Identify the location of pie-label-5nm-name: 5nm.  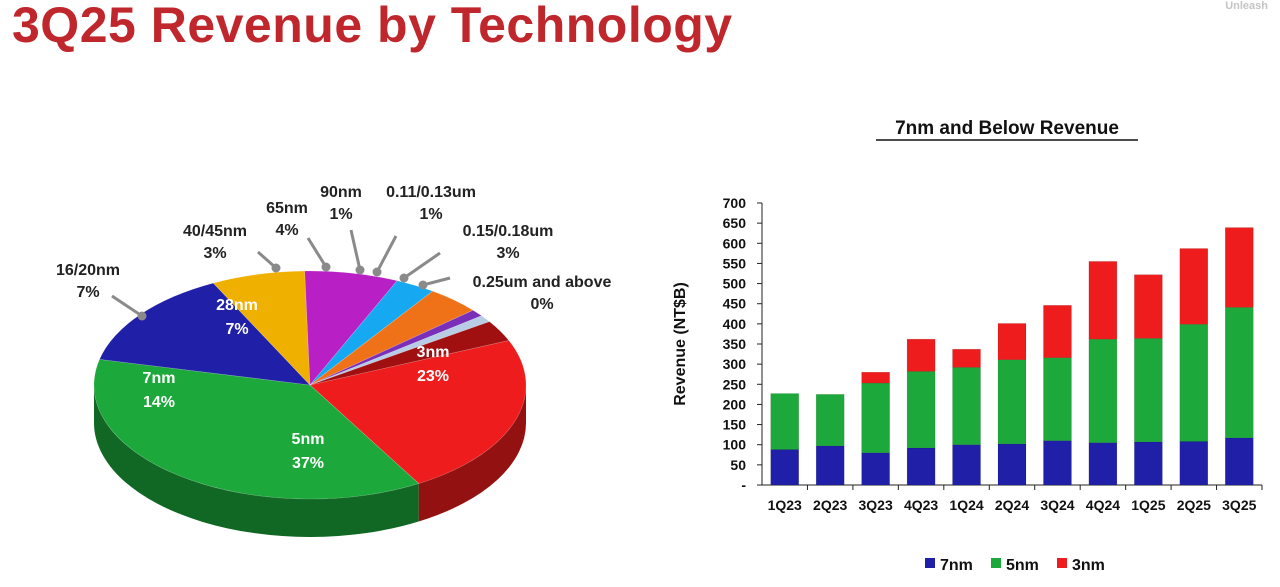
(308, 439).